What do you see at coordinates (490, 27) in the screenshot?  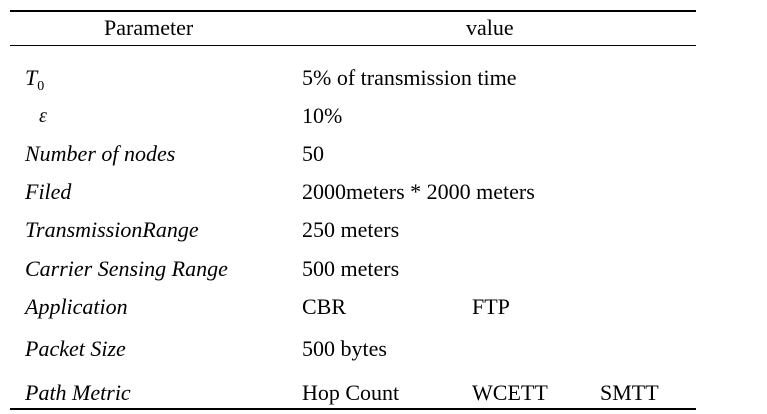 I see `header-value: value` at bounding box center [490, 27].